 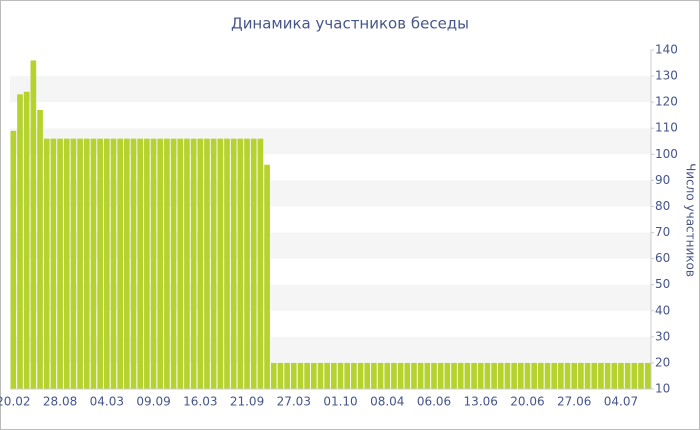 What do you see at coordinates (662, 258) in the screenshot?
I see `y-tick-label: 60` at bounding box center [662, 258].